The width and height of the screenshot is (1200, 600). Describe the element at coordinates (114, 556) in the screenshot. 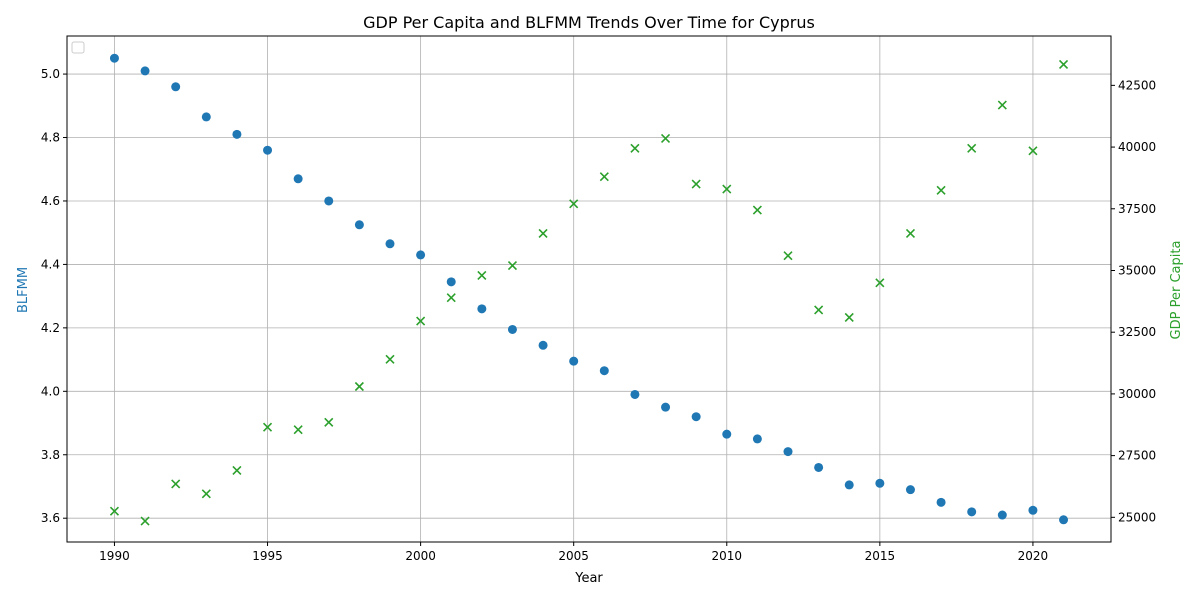

I see `x-tick-label: 1990` at that location.